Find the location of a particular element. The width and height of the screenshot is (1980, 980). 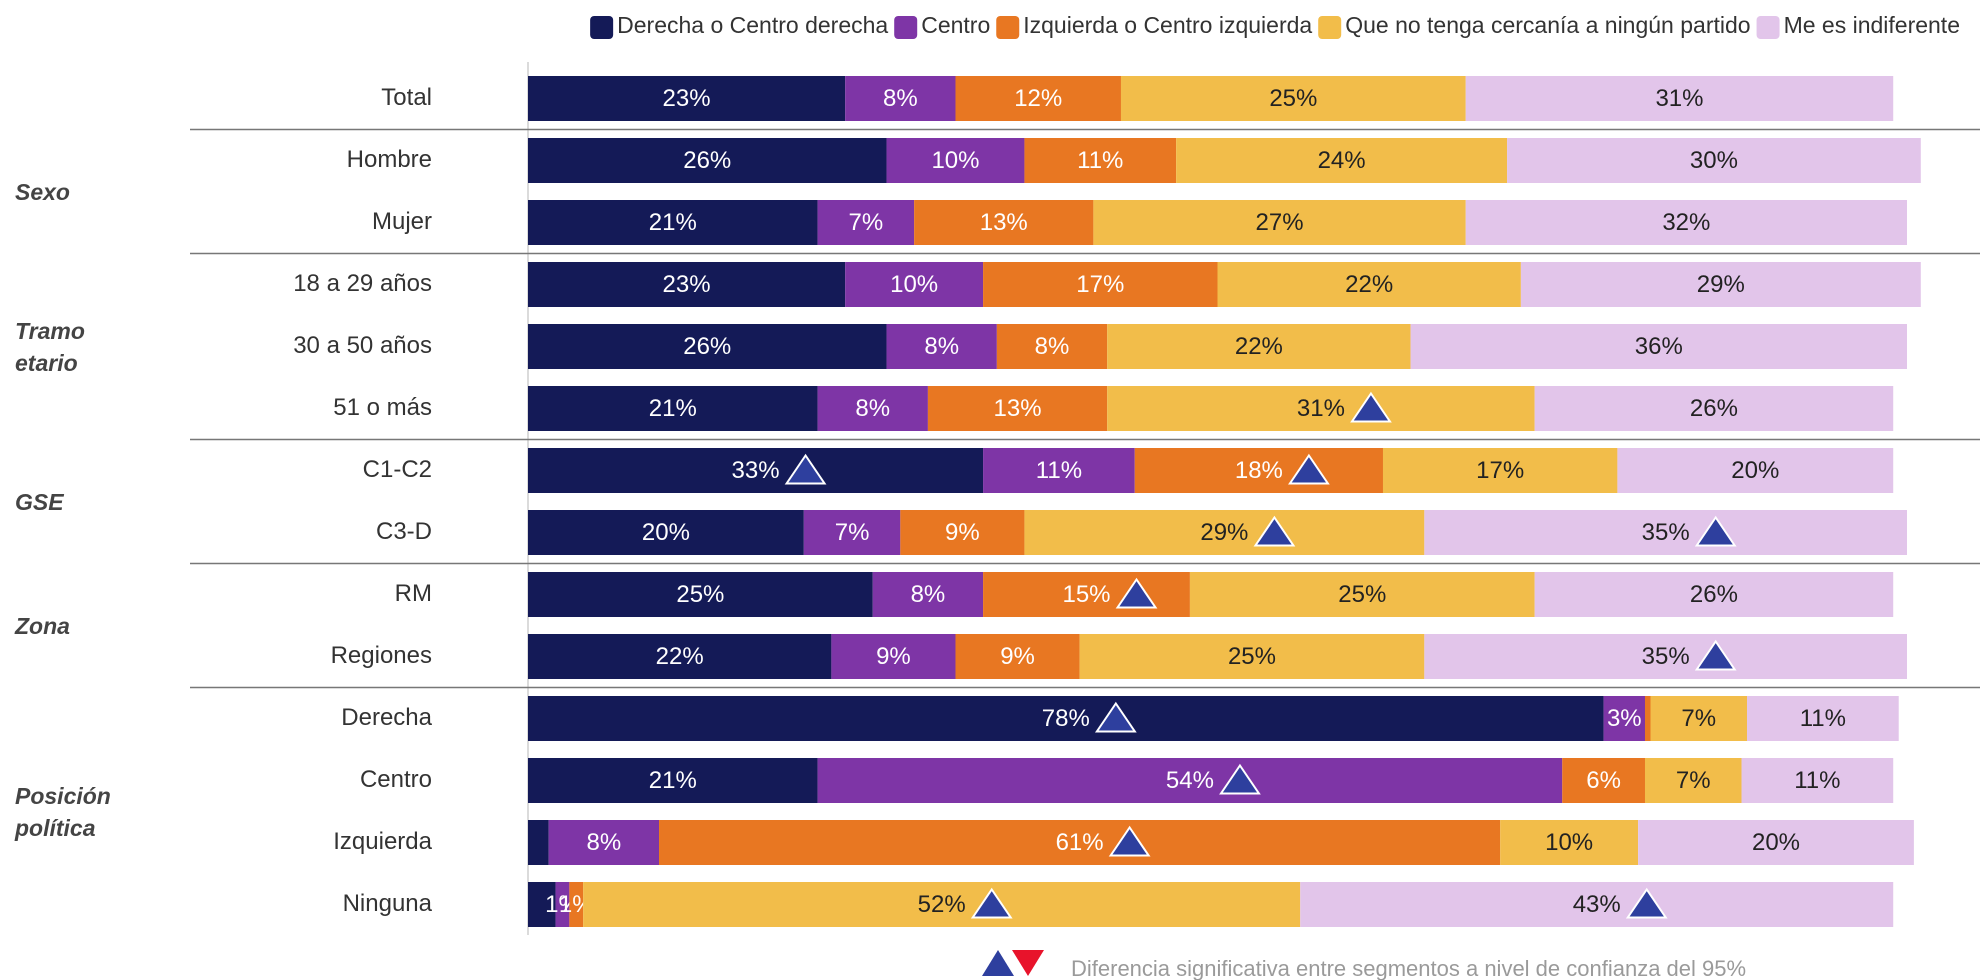

legend-label: Me es indiferente is located at coordinates (1872, 25).